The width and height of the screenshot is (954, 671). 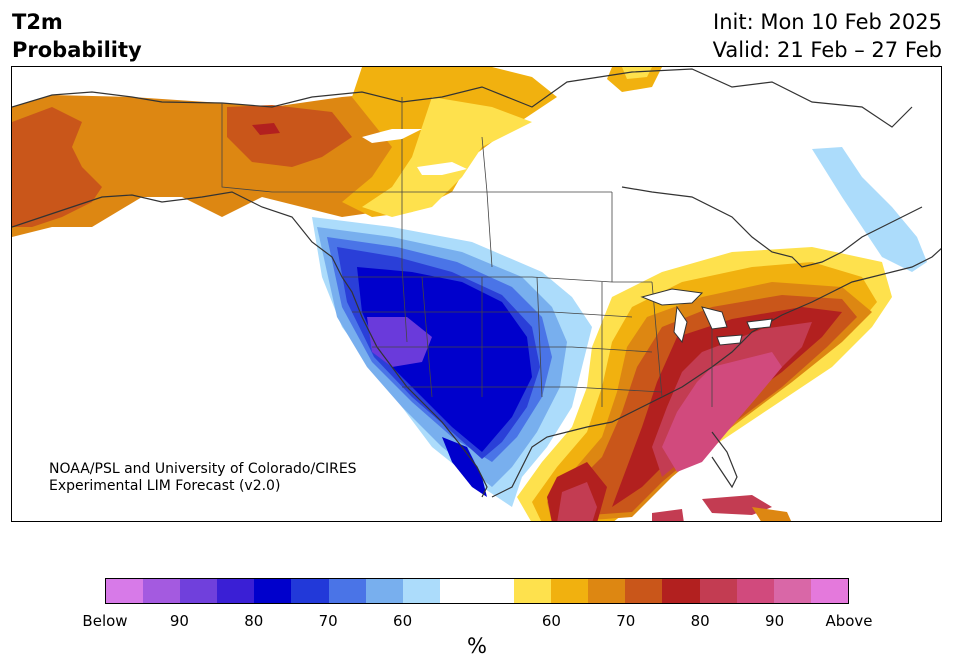 What do you see at coordinates (869, 209) in the screenshot?
I see `labrador-pale-blue` at bounding box center [869, 209].